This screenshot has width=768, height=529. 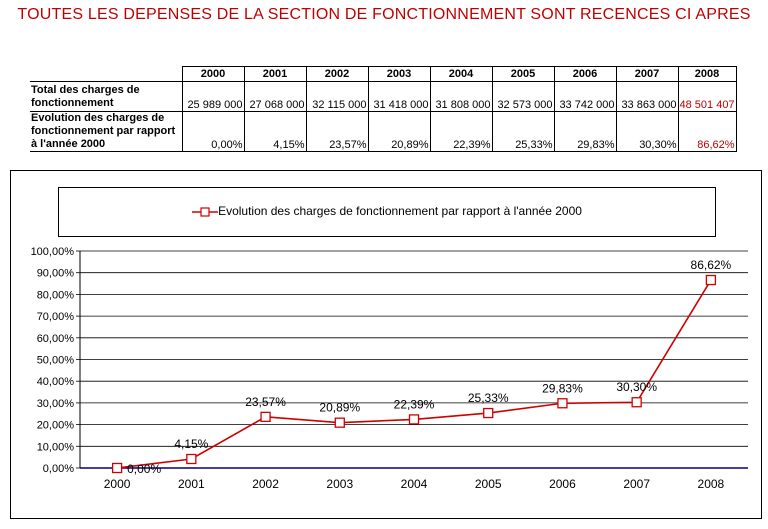 What do you see at coordinates (647, 131) in the screenshot?
I see `table-cell: 30,30%` at bounding box center [647, 131].